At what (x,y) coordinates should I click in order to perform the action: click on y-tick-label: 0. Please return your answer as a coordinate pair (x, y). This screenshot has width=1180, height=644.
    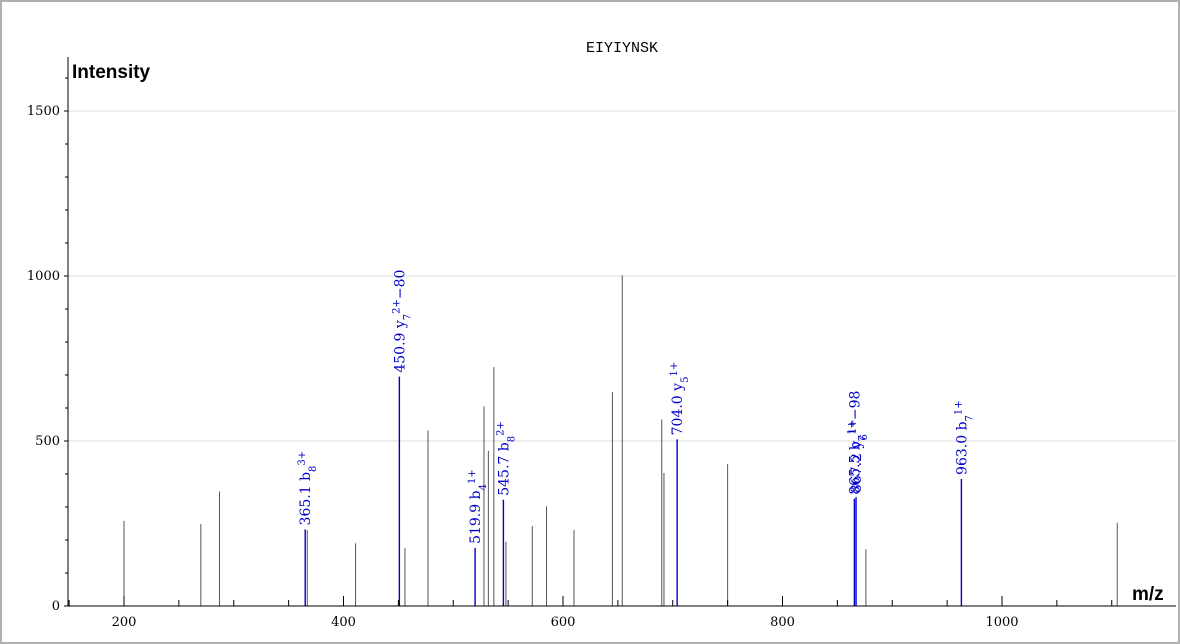
    Looking at the image, I should click on (56, 606).